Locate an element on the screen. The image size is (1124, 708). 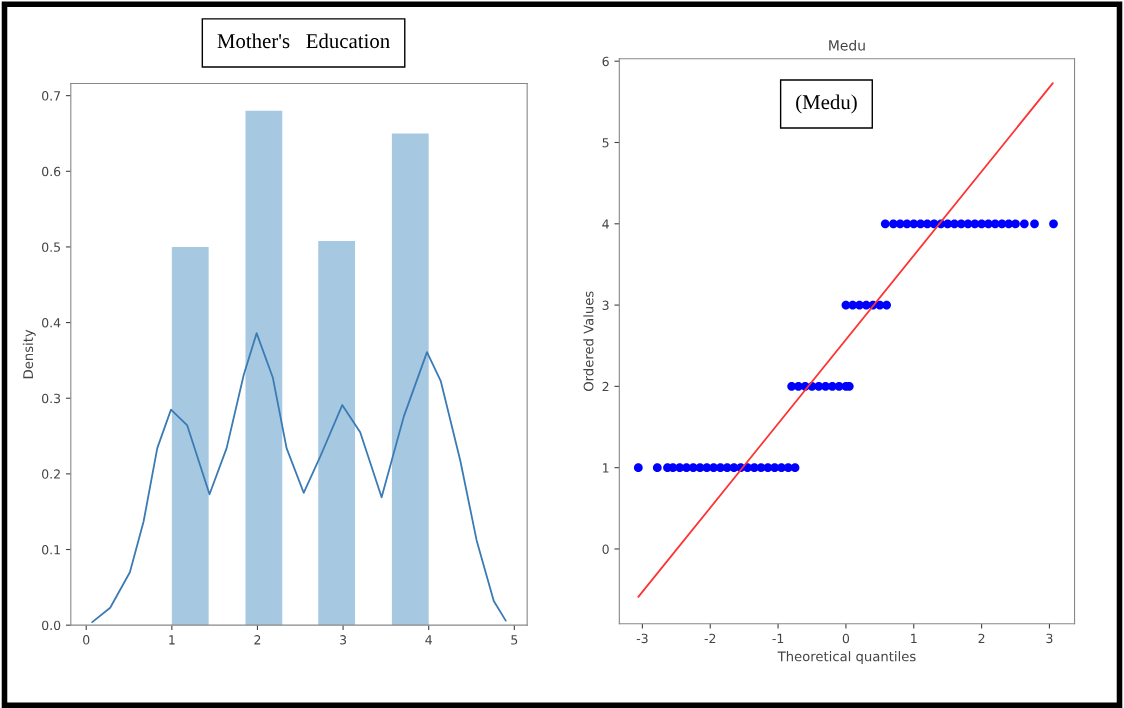
y-tick-label: 0.7 is located at coordinates (51, 96).